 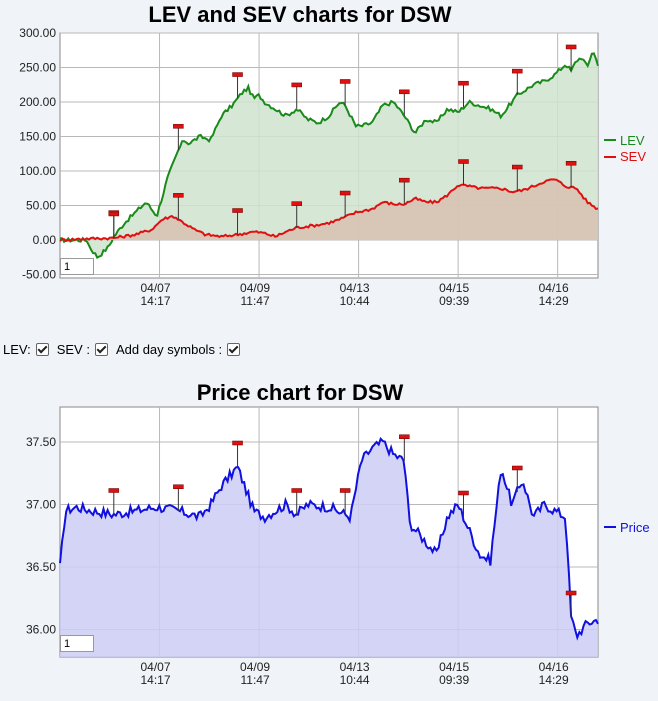 What do you see at coordinates (77, 266) in the screenshot?
I see `lev-page-box: 1` at bounding box center [77, 266].